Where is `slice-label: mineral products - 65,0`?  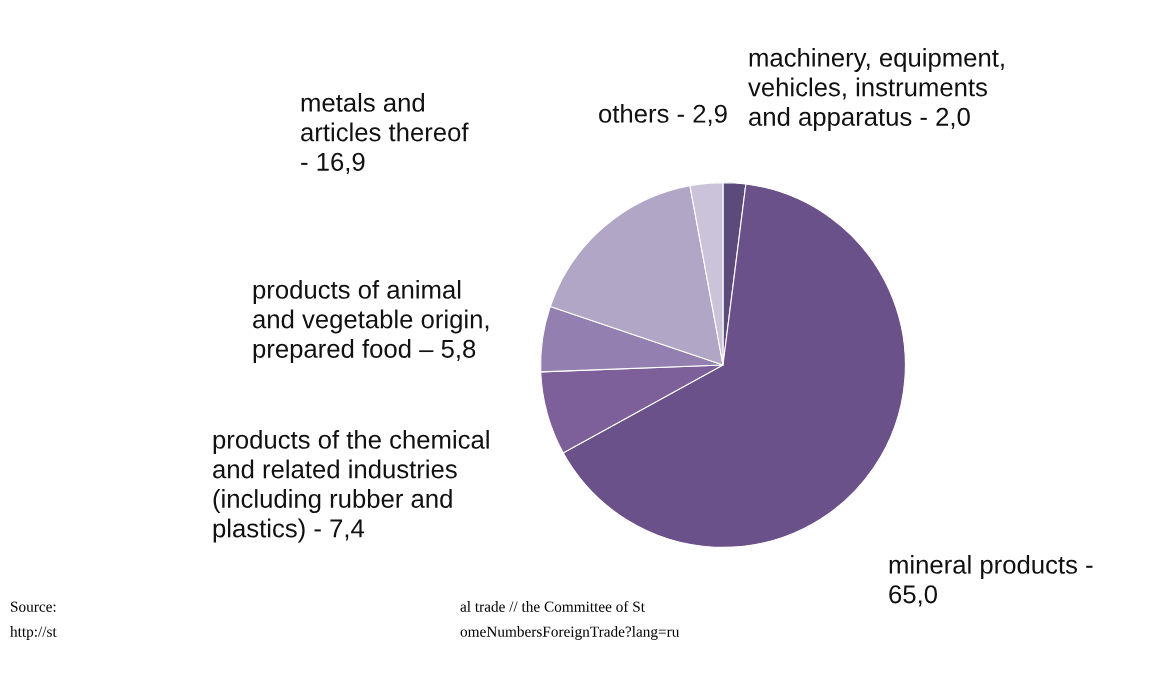
slice-label: mineral products - 65,0 is located at coordinates (991, 581).